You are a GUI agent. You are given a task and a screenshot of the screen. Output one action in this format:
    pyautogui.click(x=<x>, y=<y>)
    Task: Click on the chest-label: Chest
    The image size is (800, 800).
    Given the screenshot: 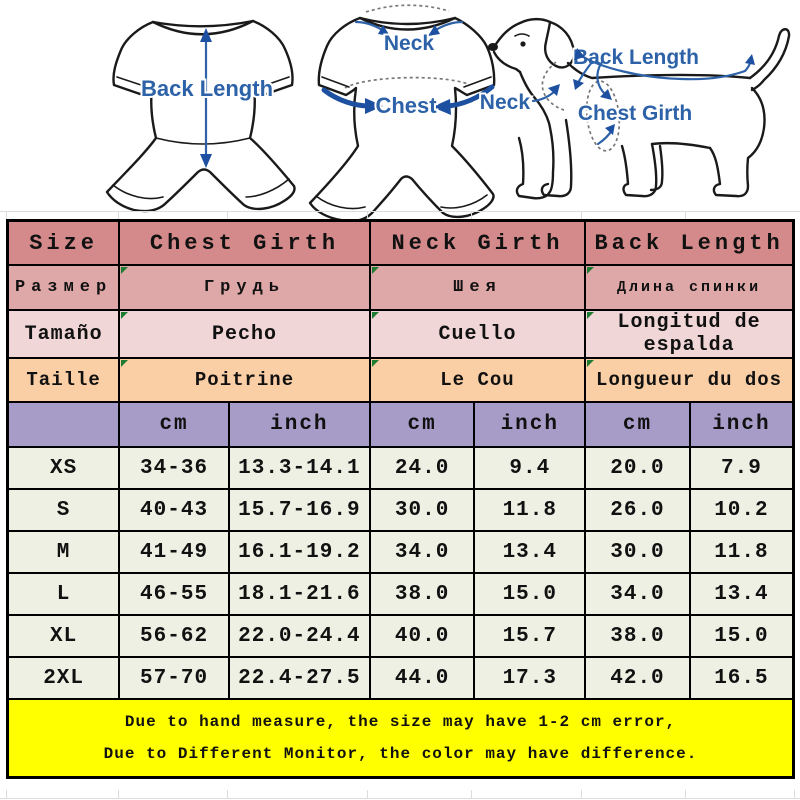 What is the action you would take?
    pyautogui.click(x=406, y=105)
    